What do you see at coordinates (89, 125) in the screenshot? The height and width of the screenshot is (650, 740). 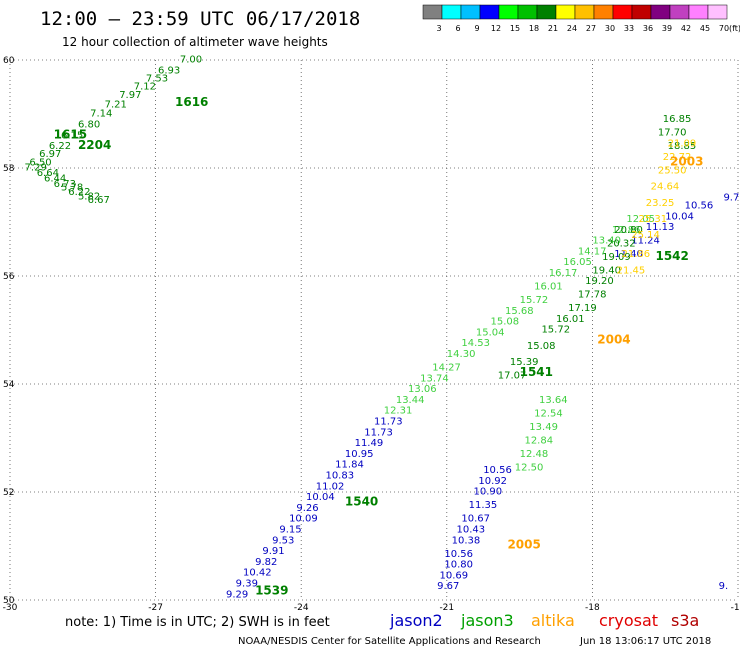 I see `swh-value-label: 6.80` at bounding box center [89, 125].